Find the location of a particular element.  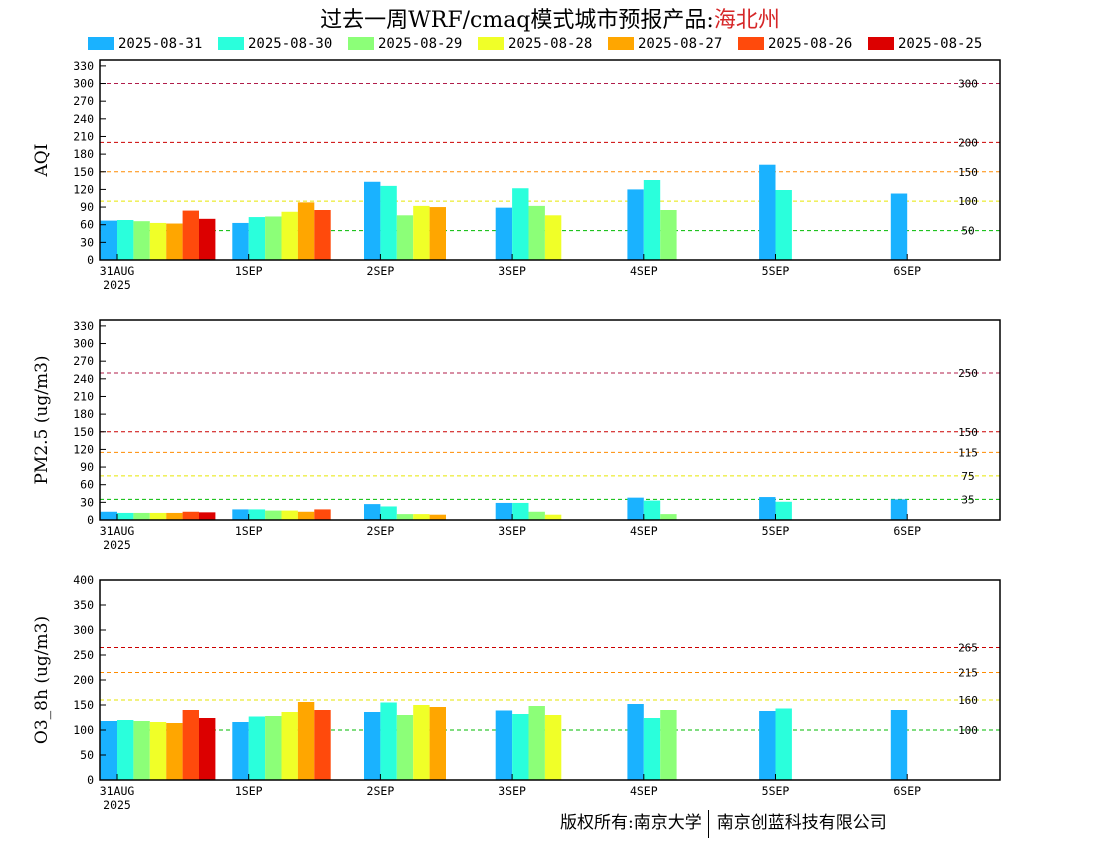

bar-2025-08-31-3SEP is located at coordinates (504, 511).